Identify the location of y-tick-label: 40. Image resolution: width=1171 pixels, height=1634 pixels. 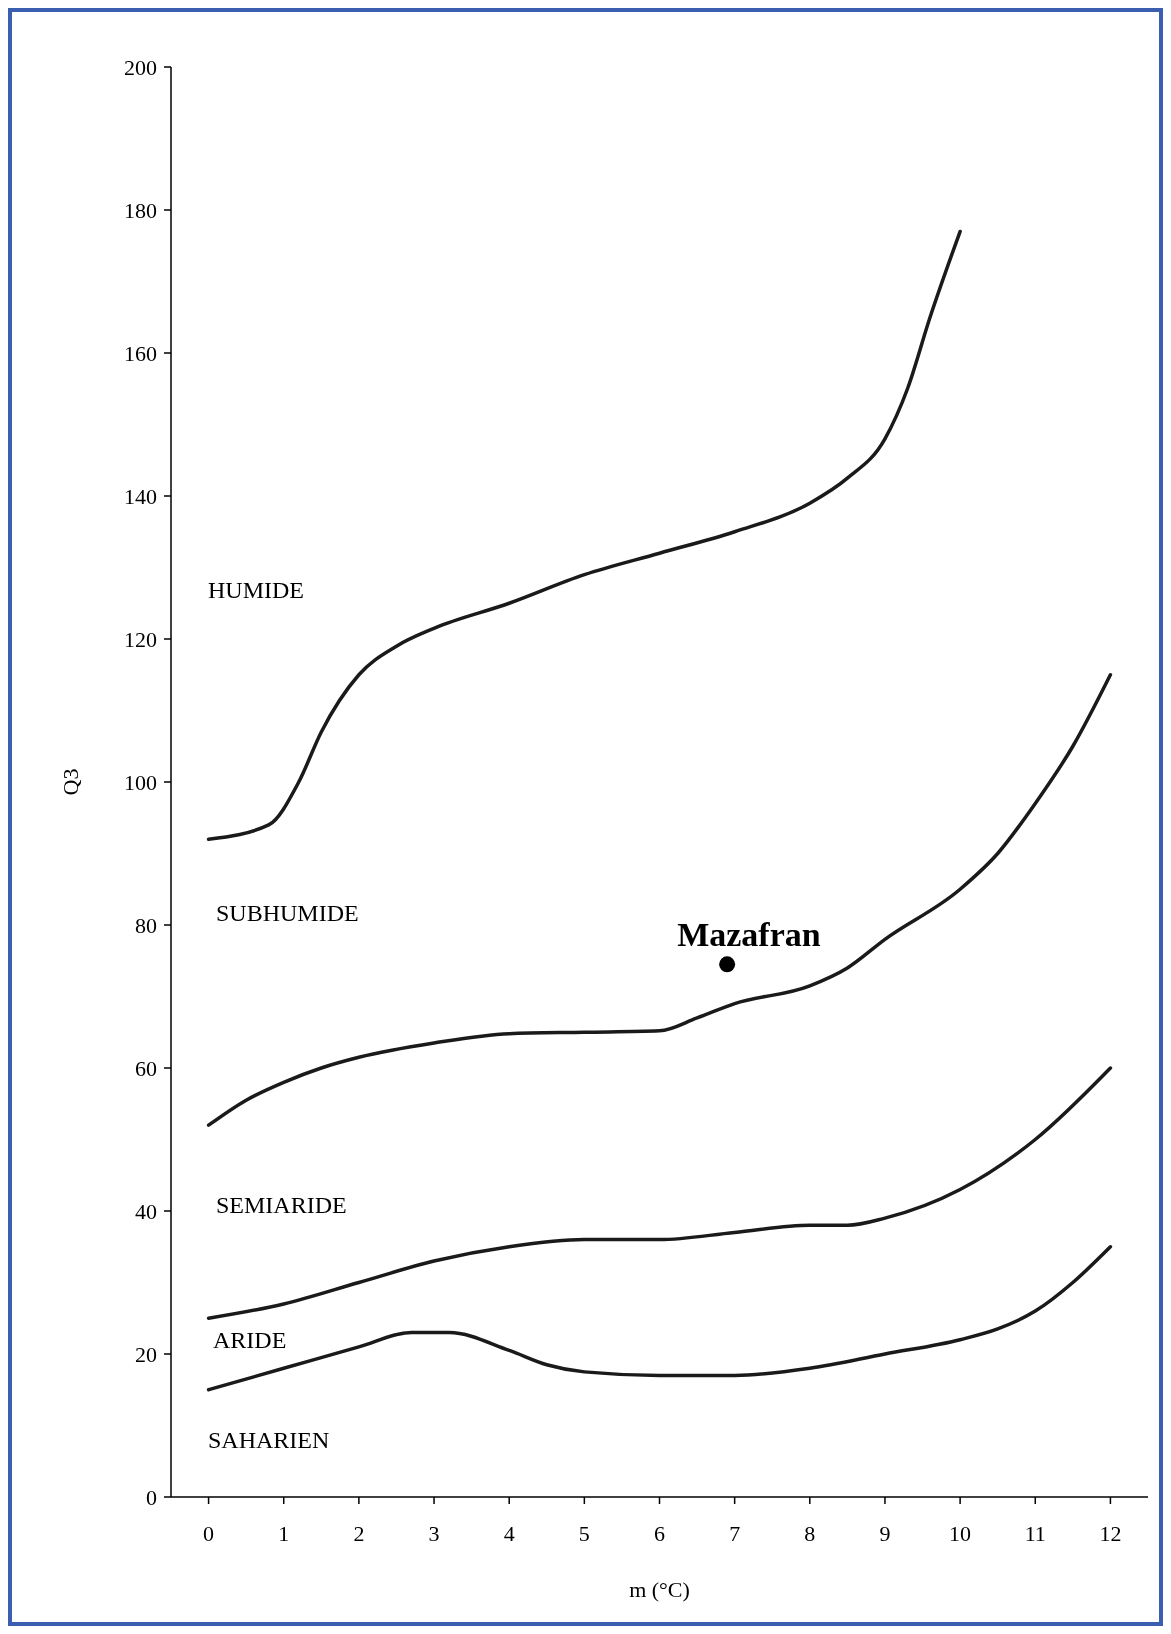
(146, 1211).